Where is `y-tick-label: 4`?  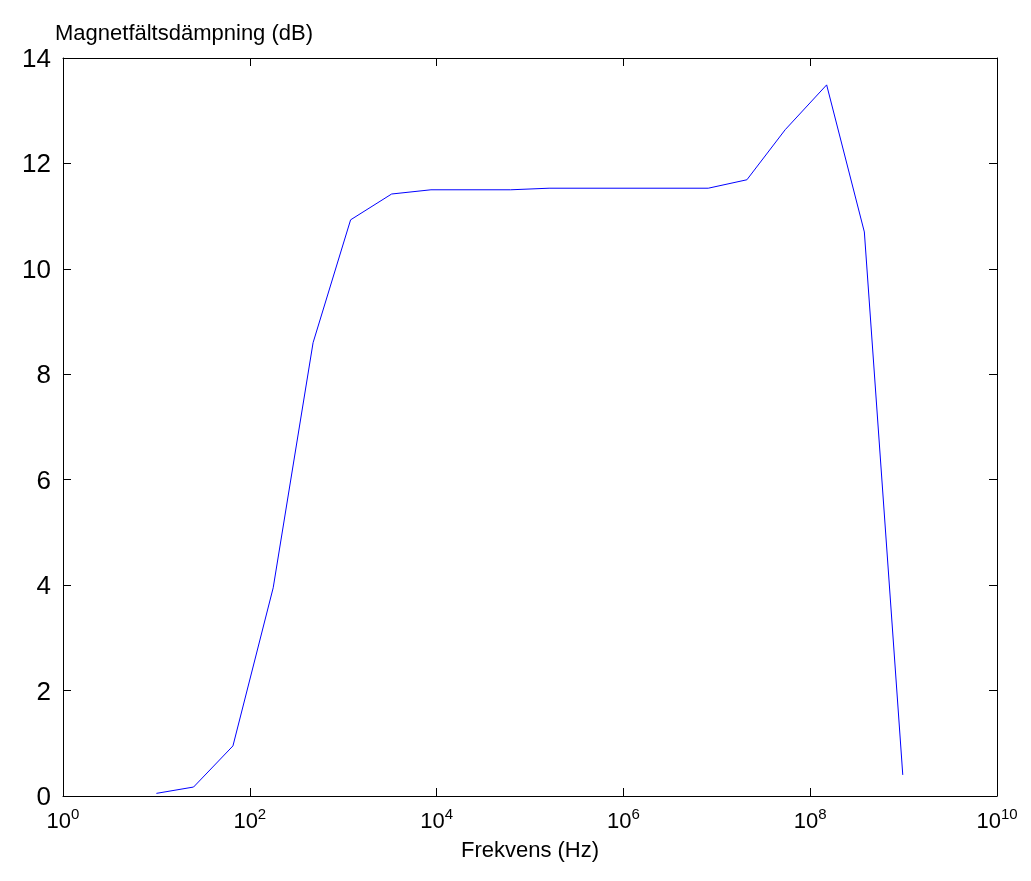 y-tick-label: 4 is located at coordinates (43, 585).